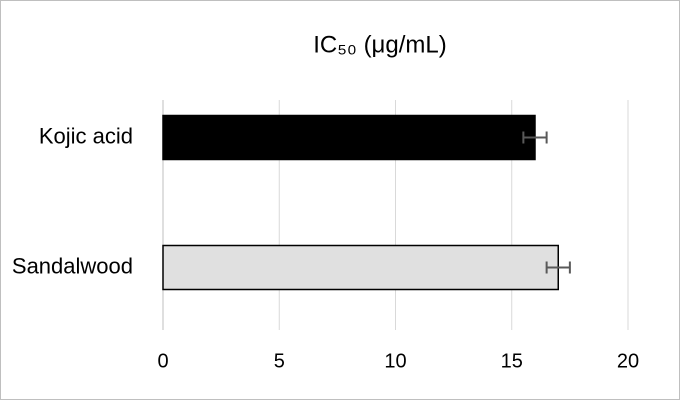 Image resolution: width=680 pixels, height=400 pixels. What do you see at coordinates (379, 44) in the screenshot?
I see `chart-title: IC₅₀ (μg/mL)` at bounding box center [379, 44].